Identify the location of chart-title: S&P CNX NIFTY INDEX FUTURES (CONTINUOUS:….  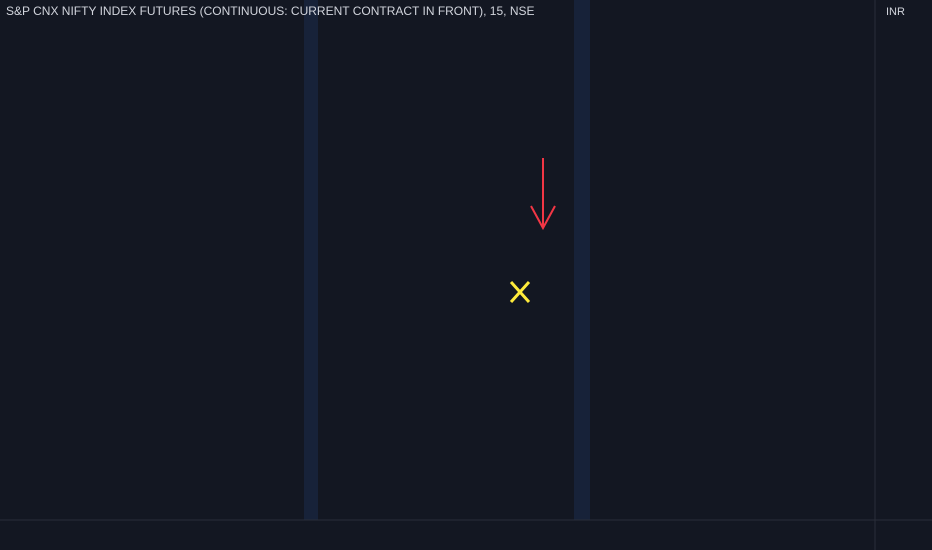
(270, 11).